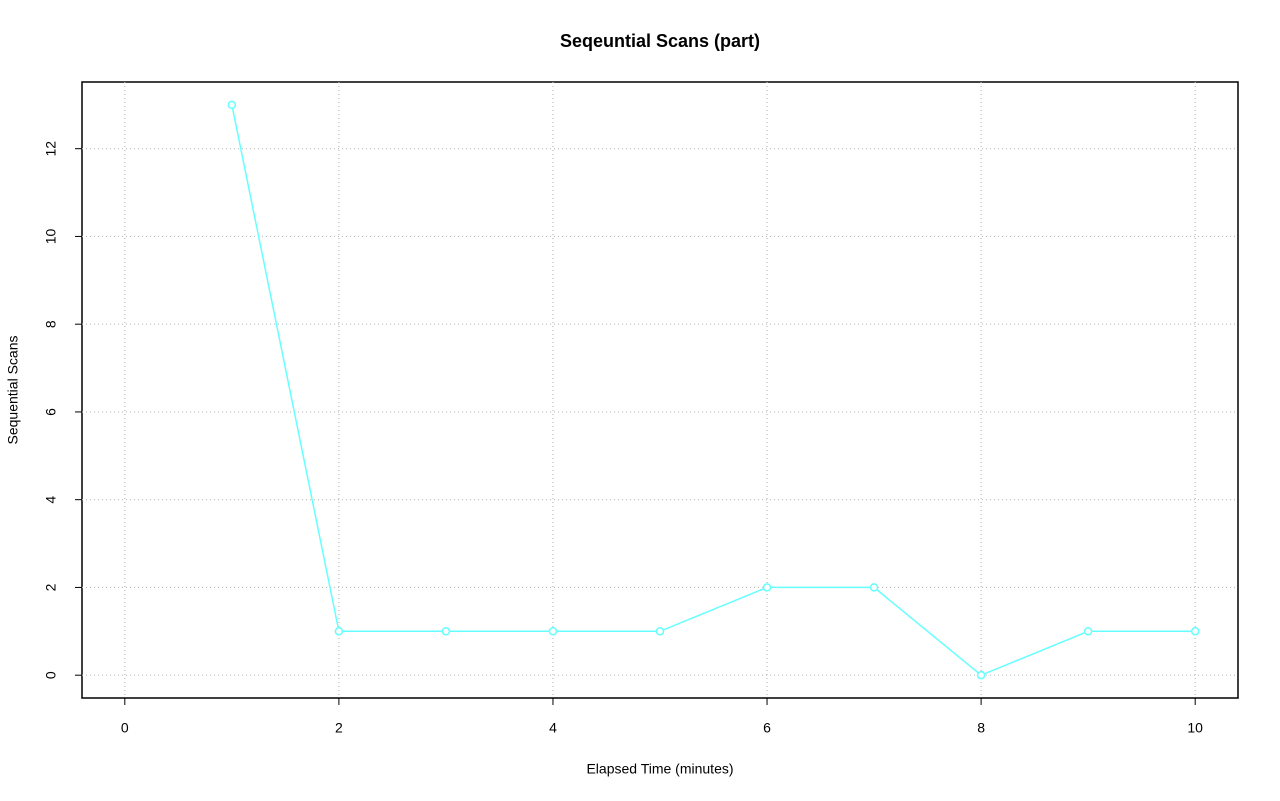 The width and height of the screenshot is (1280, 801). What do you see at coordinates (125, 728) in the screenshot?
I see `x-tick-label: 0` at bounding box center [125, 728].